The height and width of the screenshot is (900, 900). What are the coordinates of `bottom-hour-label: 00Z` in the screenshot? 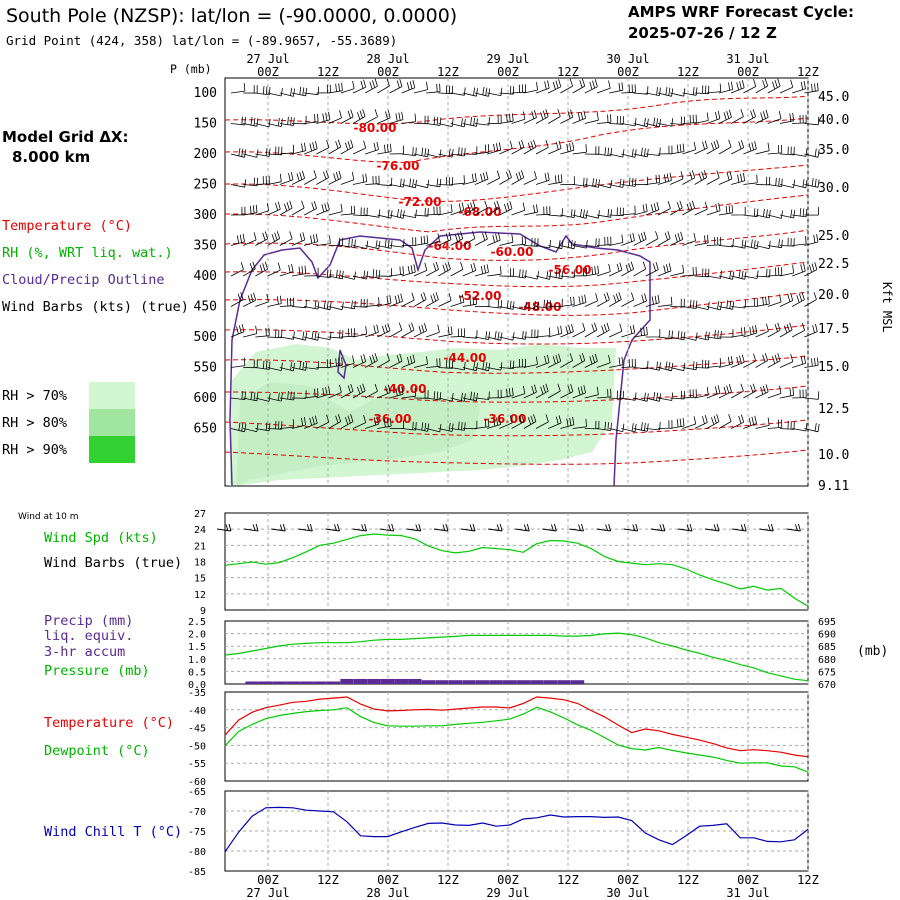 It's located at (268, 880).